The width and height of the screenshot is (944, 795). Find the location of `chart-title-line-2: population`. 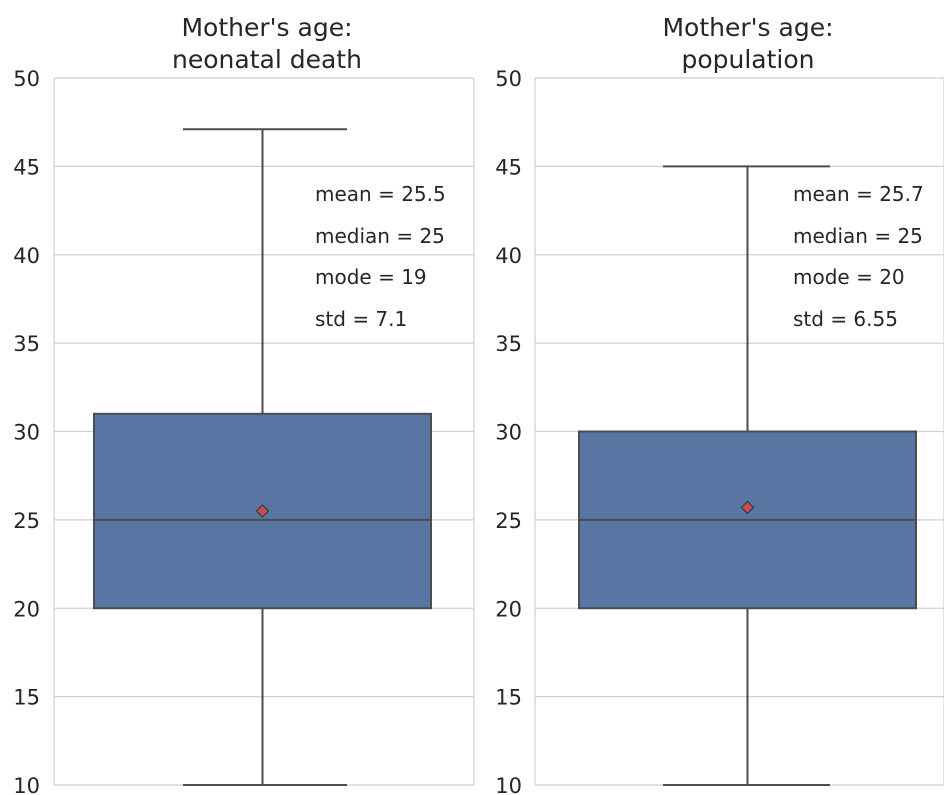

chart-title-line-2: population is located at coordinates (747, 59).